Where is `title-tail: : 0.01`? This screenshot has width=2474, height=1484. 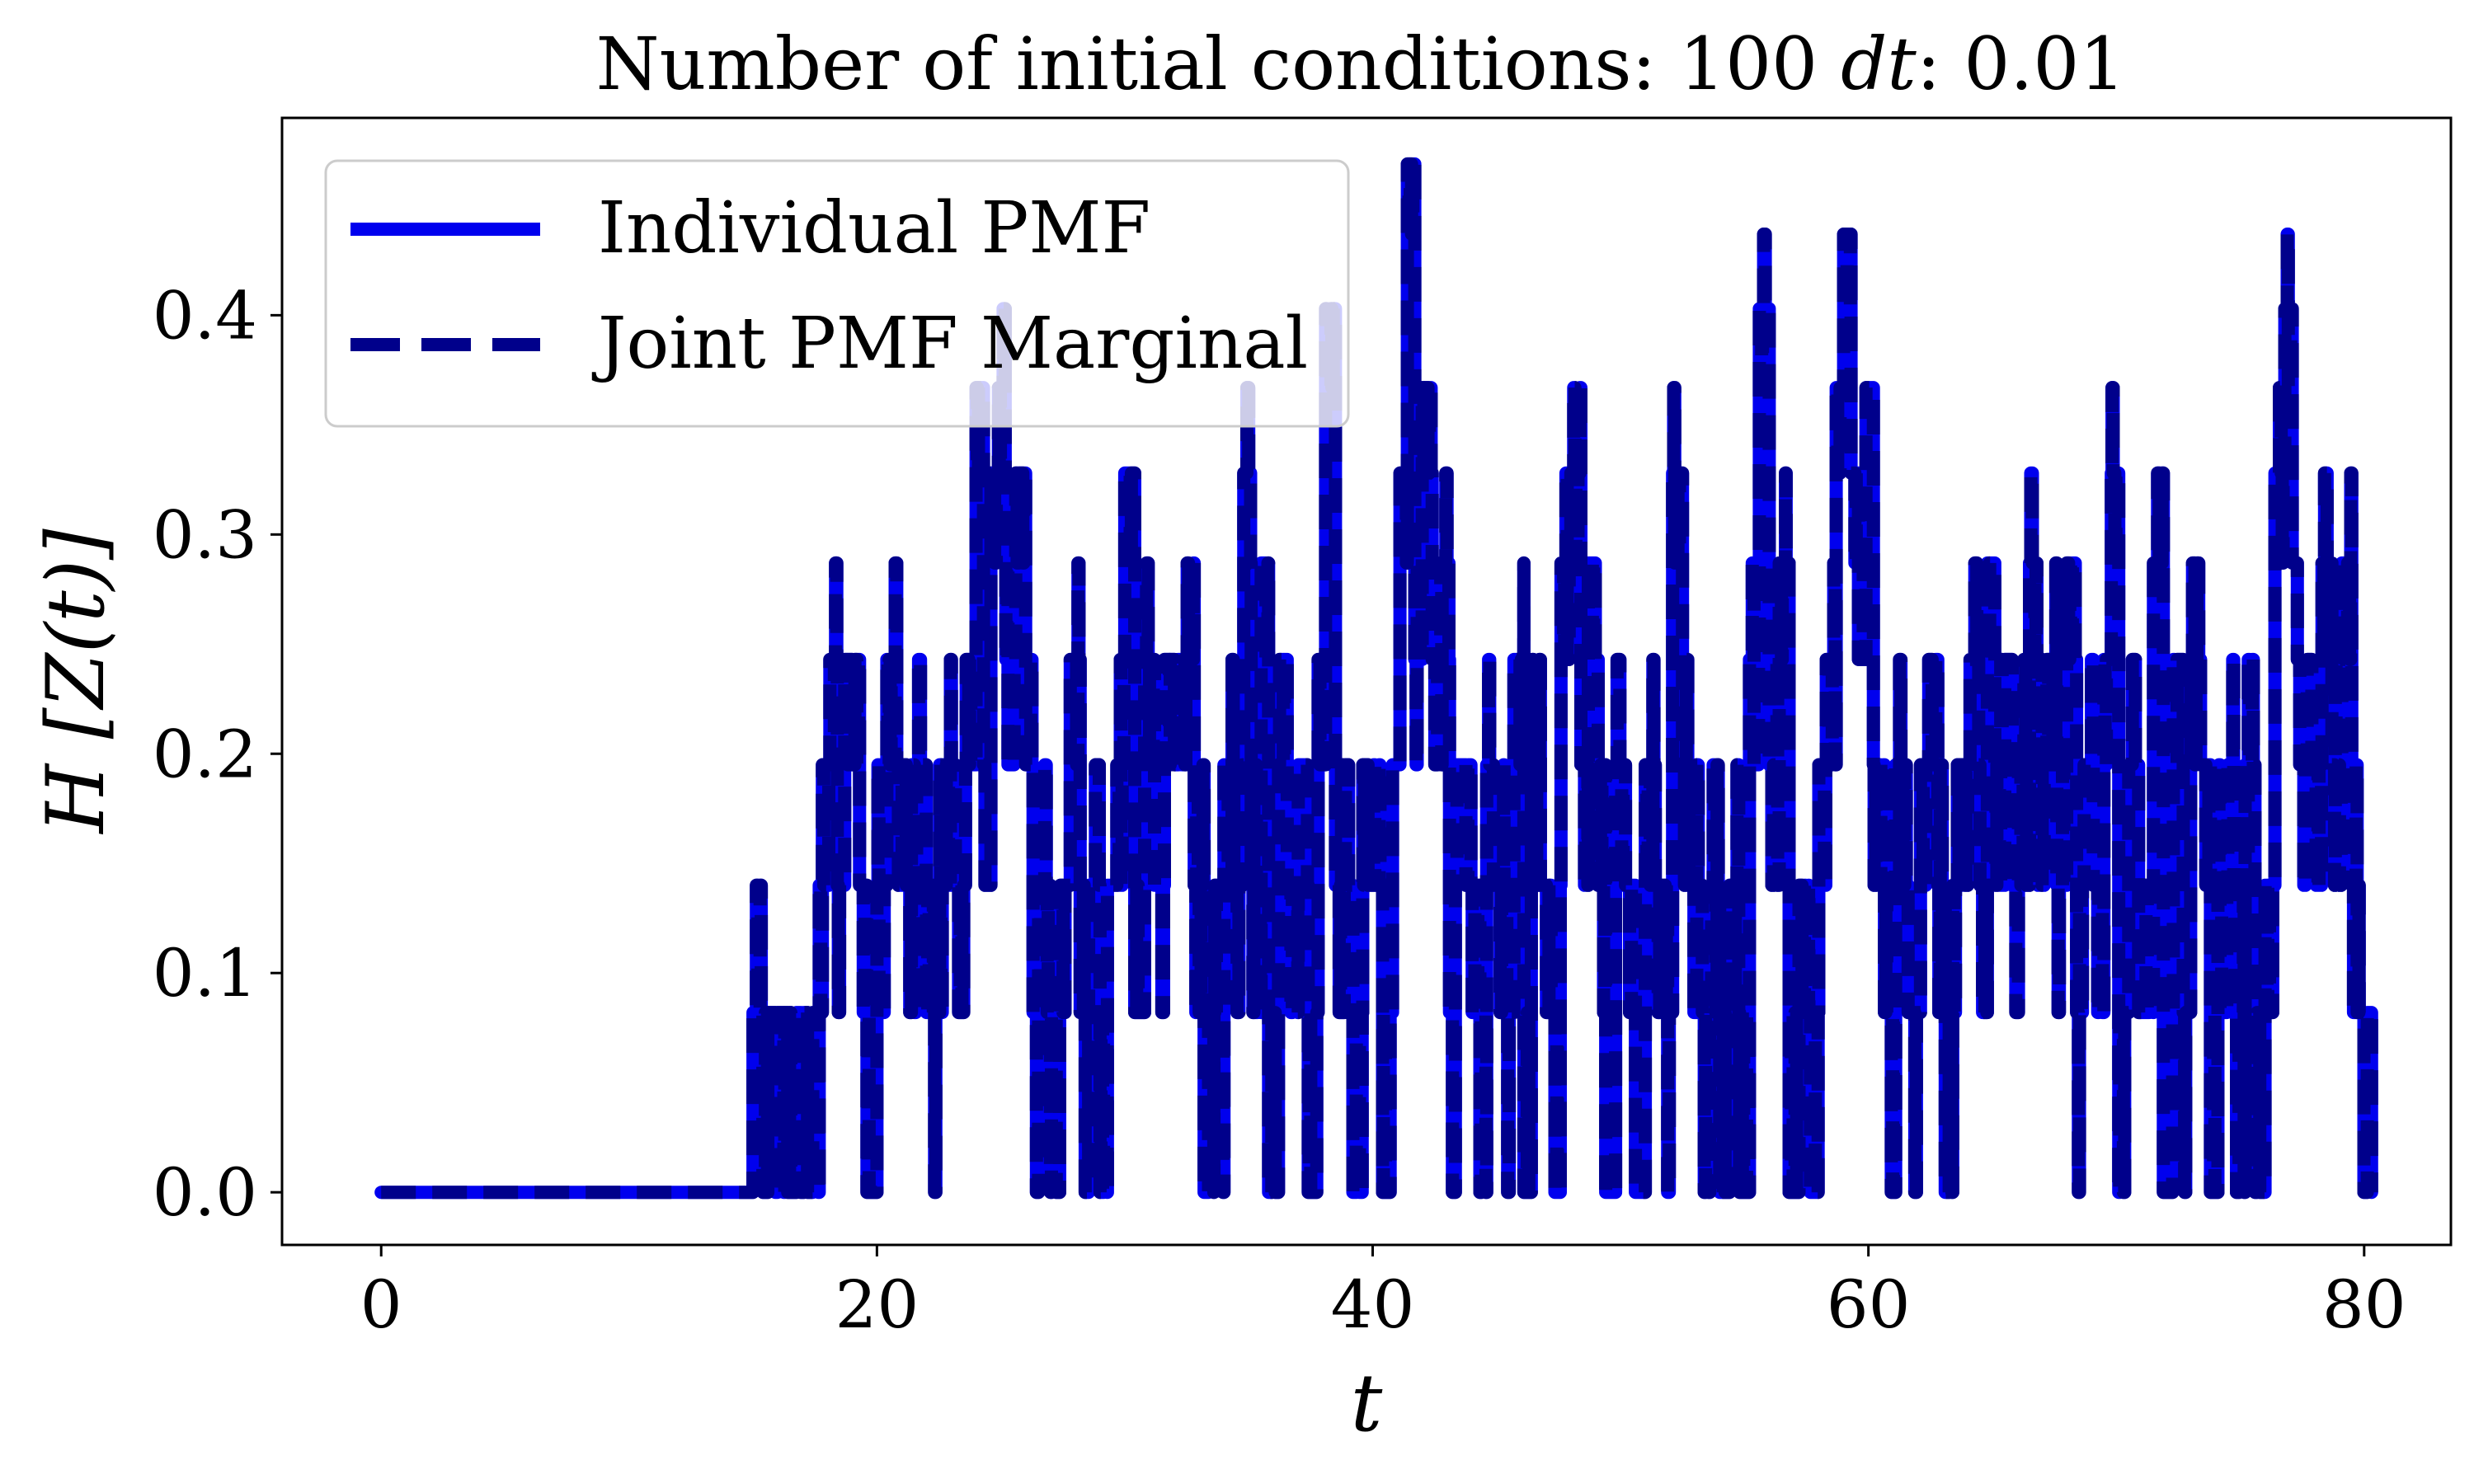
title-tail: : 0.01 is located at coordinates (2021, 63).